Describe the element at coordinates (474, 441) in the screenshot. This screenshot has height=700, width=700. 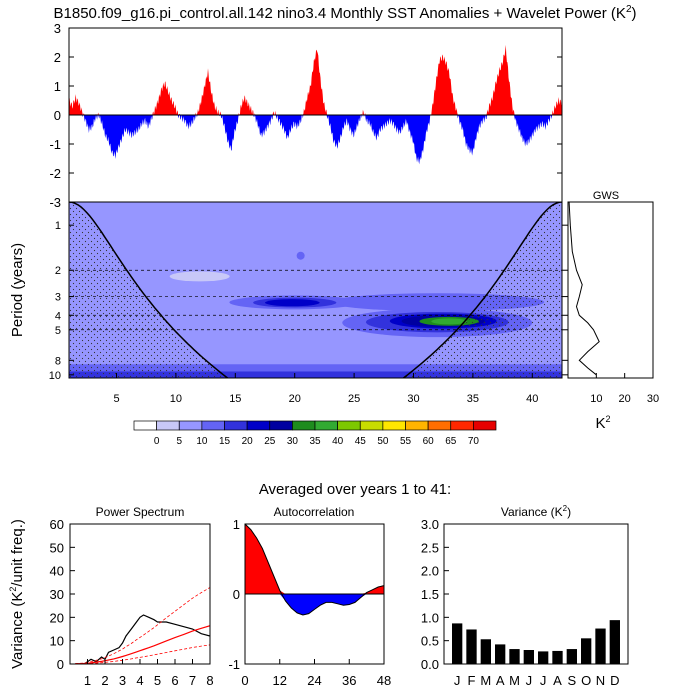
I see `colorbar-label: 70` at that location.